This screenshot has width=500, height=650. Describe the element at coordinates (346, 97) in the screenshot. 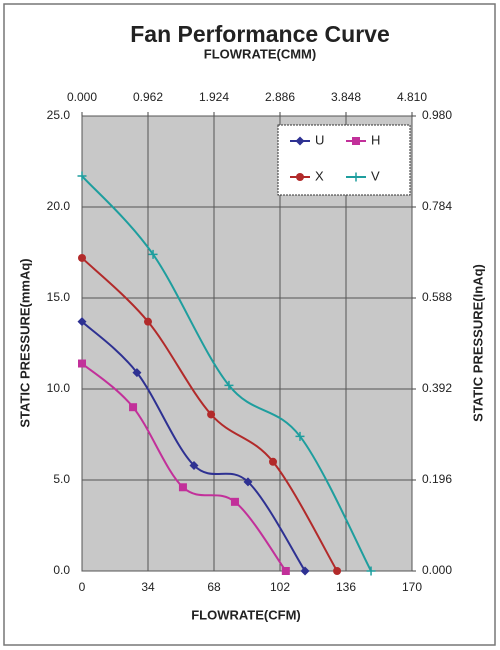

I see `x2-tick-label: 3.848` at that location.